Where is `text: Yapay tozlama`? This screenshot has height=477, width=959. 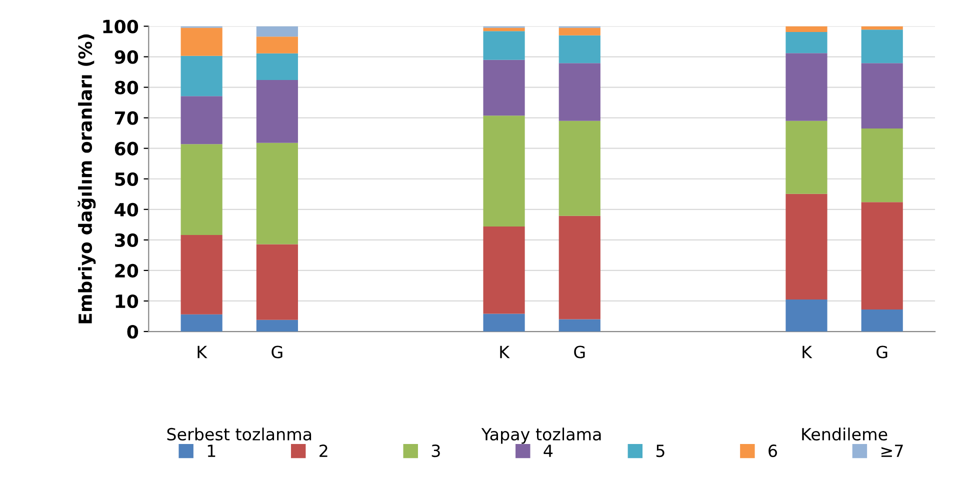
text: Yapay tozlama is located at coordinates (541, 436).